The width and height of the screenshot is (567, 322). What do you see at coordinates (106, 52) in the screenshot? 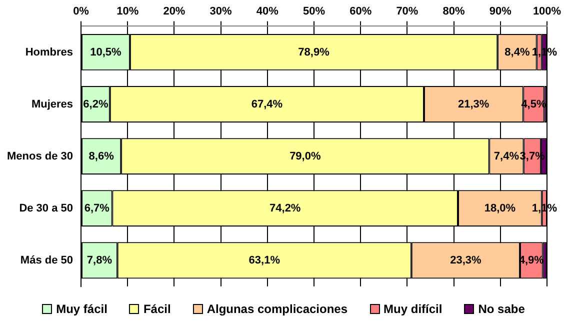
I see `data-label: 10,5%` at bounding box center [106, 52].